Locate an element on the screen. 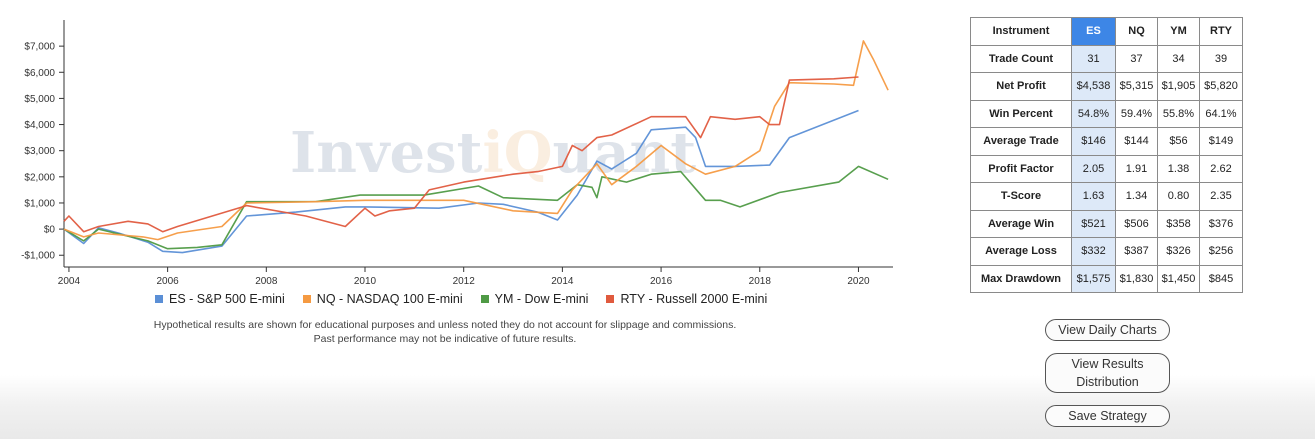 Image resolution: width=1315 pixels, height=439 pixels. view-daily-charts-button: View Daily Charts is located at coordinates (1107, 330).